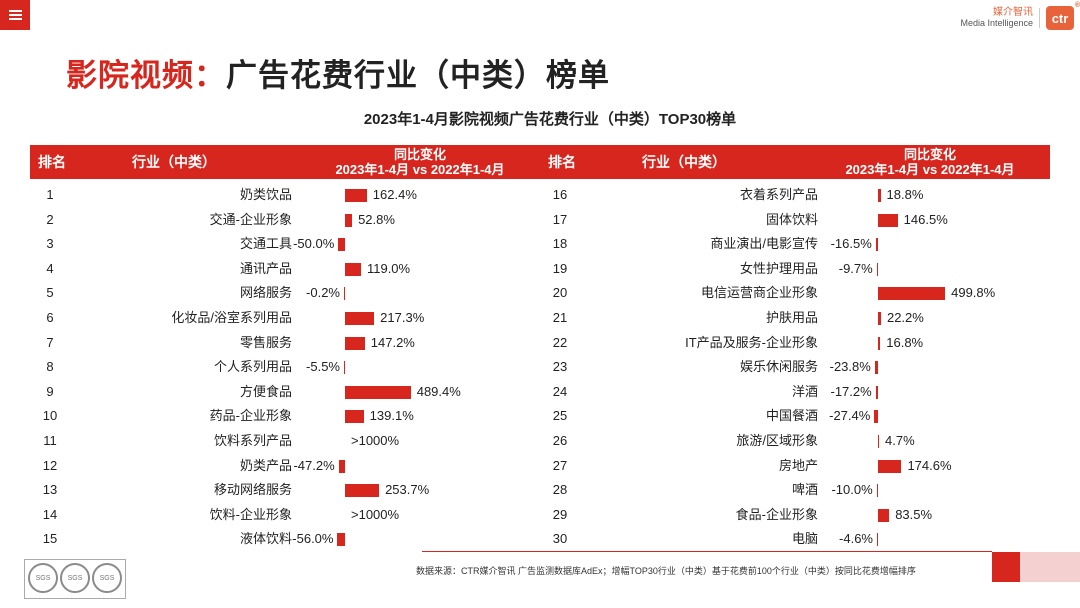  Describe the element at coordinates (420, 162) in the screenshot. I see `header-change-left: 同比变化 2023年1-4月 vs 2022年1-4月` at that location.